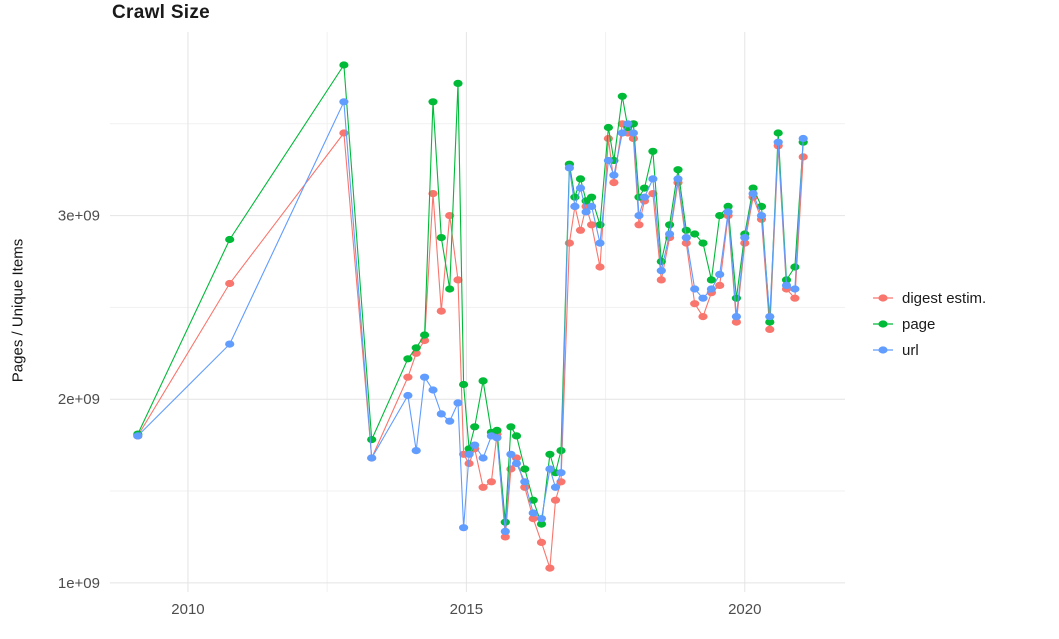  I want to click on y-tick-label: 2e+09, so click(79, 399).